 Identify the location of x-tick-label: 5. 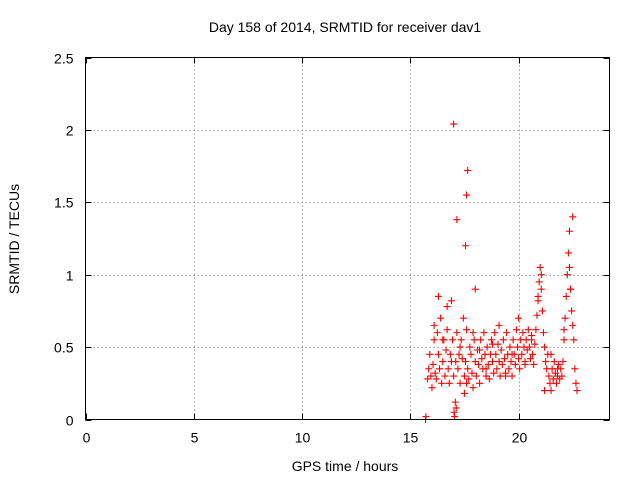
(195, 438).